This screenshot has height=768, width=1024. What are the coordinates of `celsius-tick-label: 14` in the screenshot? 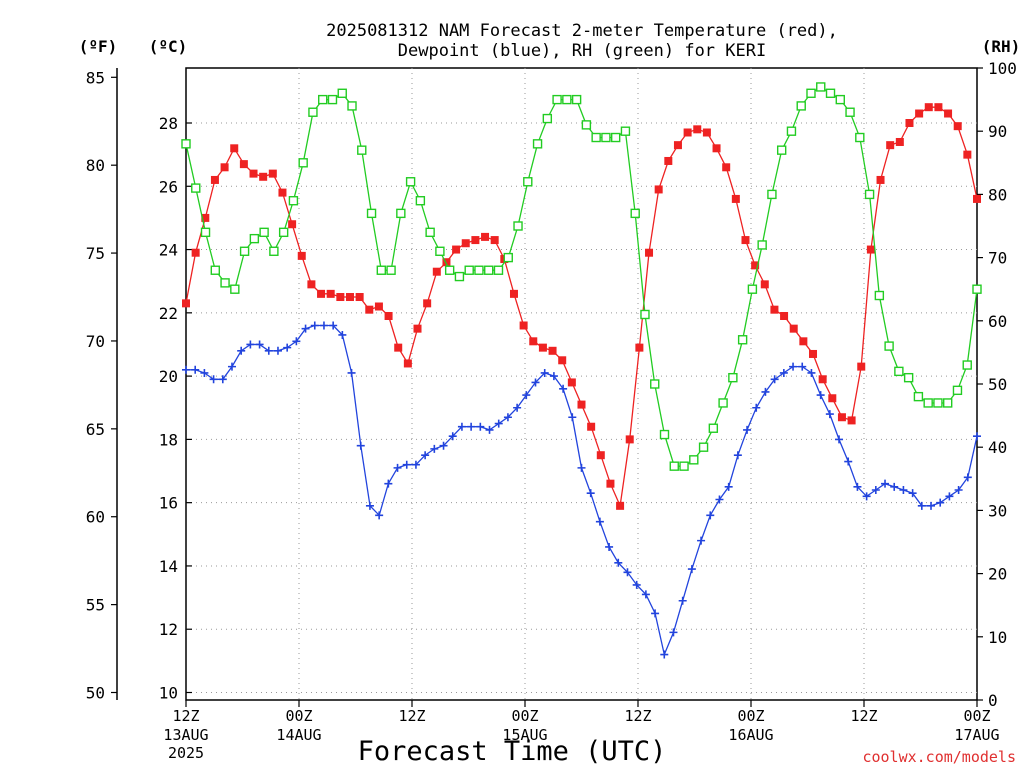 It's located at (168, 566).